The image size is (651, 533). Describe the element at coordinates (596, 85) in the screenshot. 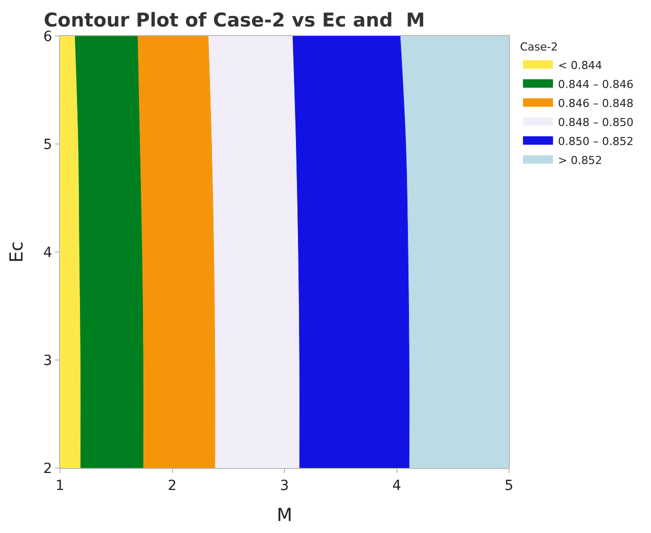

I see `legend-label: 0.844 – 0.846` at that location.